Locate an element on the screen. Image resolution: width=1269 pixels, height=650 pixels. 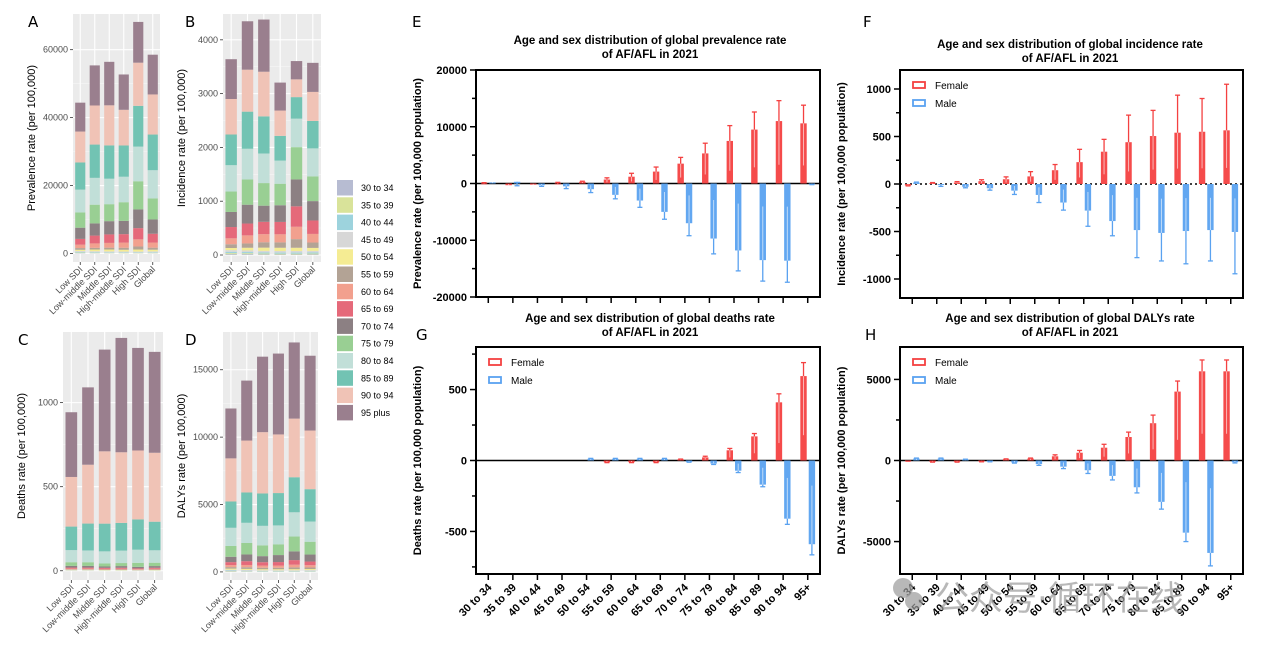
legend-label: 65 to 69 is located at coordinates (377, 309).